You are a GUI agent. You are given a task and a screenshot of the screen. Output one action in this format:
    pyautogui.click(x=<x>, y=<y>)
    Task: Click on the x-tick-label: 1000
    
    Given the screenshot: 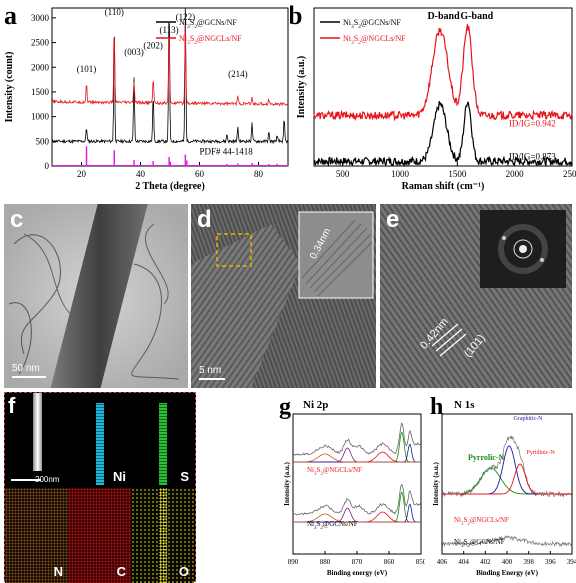 What is the action you would take?
    pyautogui.click(x=400, y=174)
    